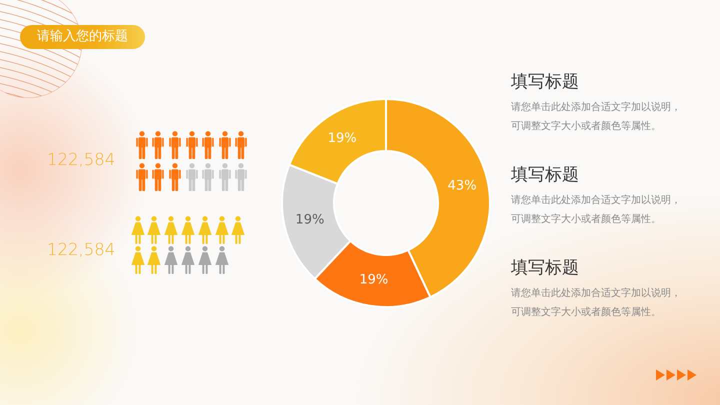  What do you see at coordinates (462, 186) in the screenshot?
I see `data-label: 43%` at bounding box center [462, 186].